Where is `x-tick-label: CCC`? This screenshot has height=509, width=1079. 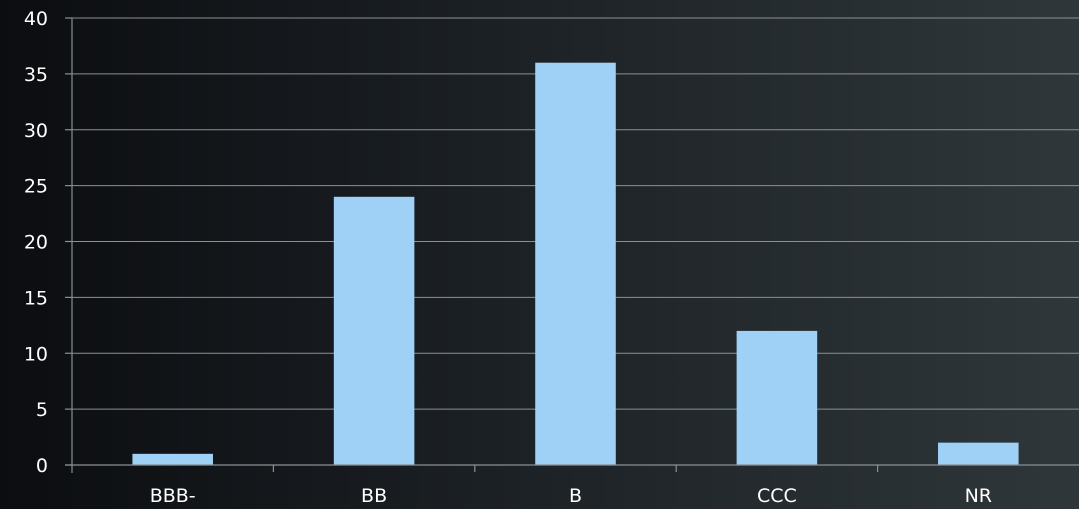 x-tick-label: CCC is located at coordinates (777, 496).